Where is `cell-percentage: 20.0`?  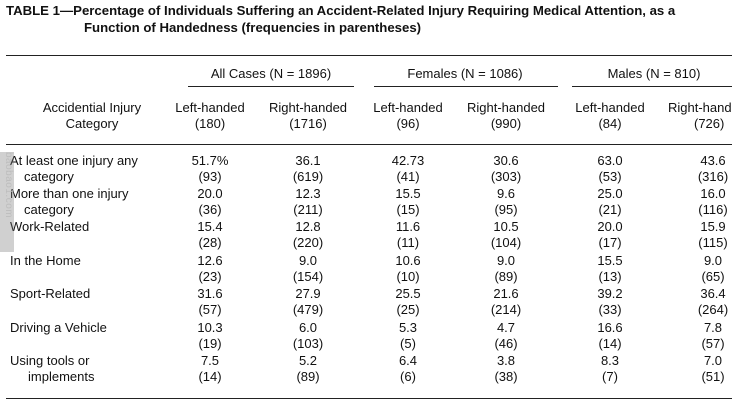 cell-percentage: 20.0 is located at coordinates (210, 193).